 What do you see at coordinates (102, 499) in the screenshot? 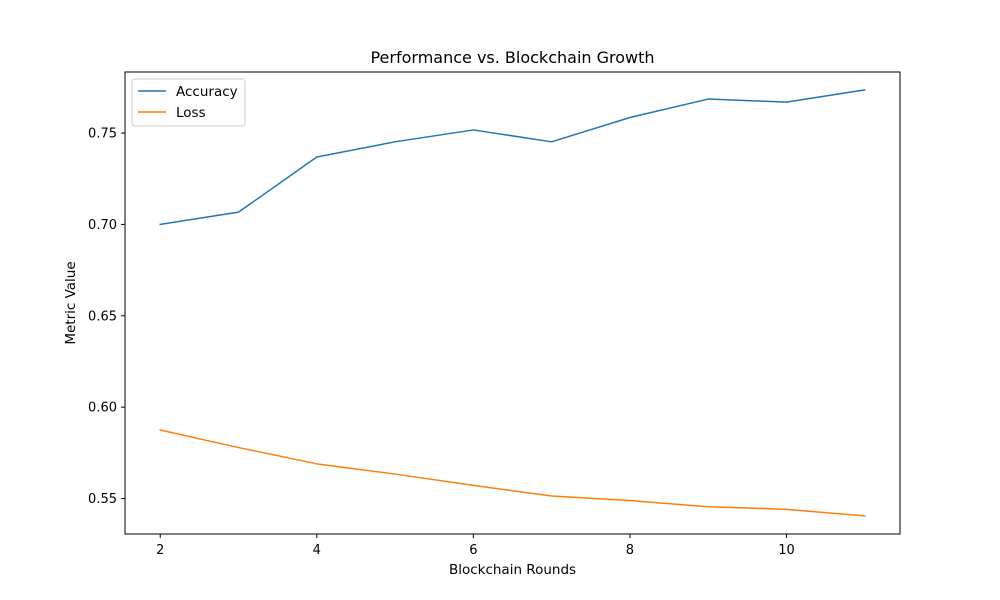
I see `y-tick-label: 0.55` at bounding box center [102, 499].